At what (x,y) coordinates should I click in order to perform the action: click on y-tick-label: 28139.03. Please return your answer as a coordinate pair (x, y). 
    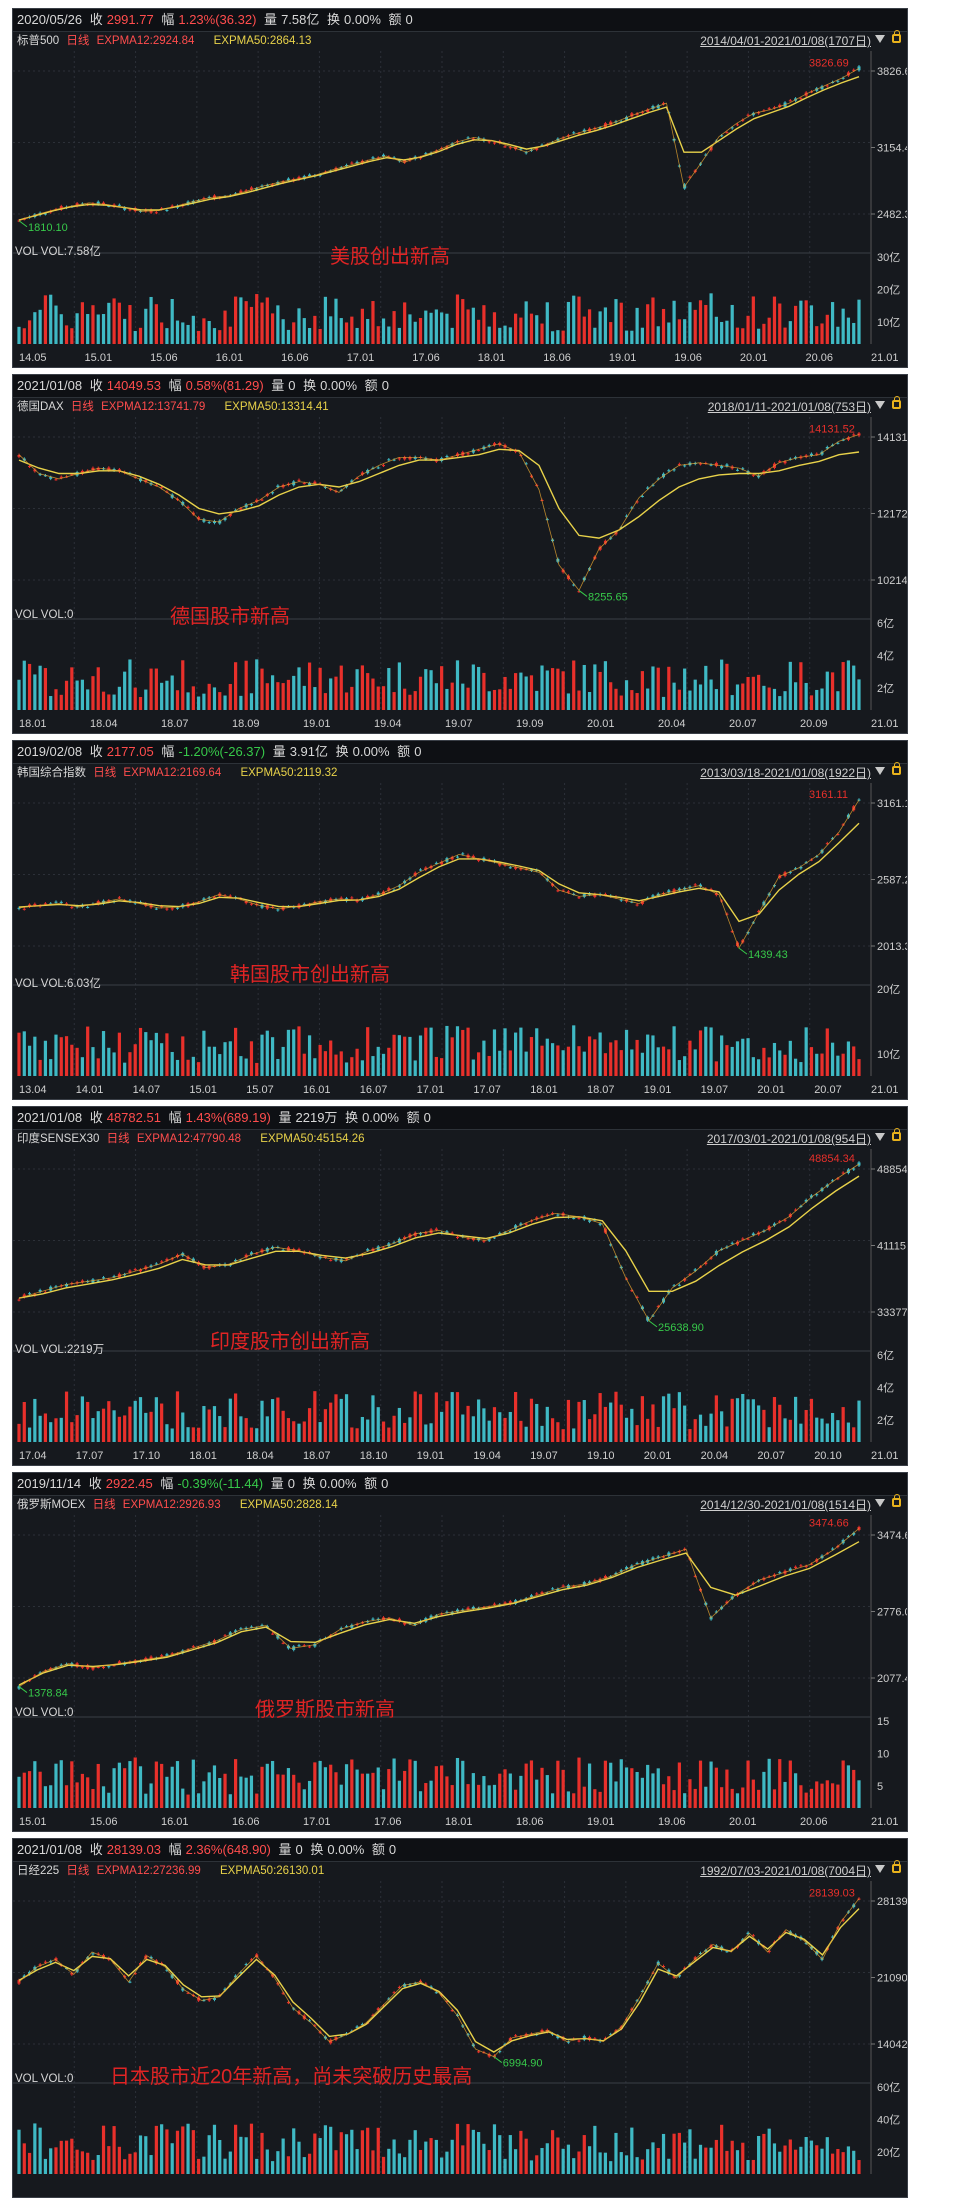
    Looking at the image, I should click on (892, 1902).